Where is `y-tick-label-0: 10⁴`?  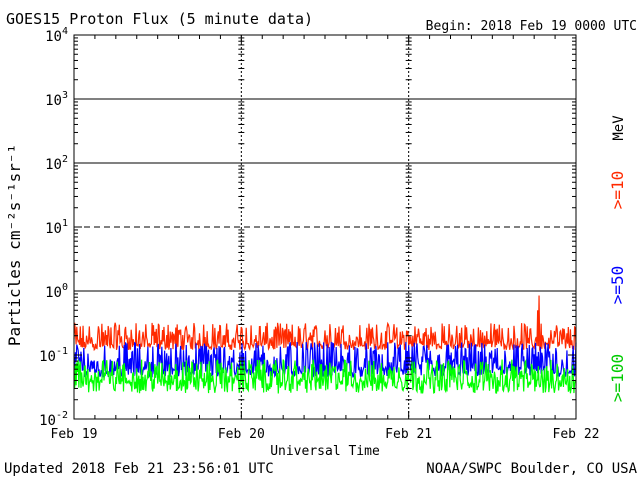
y-tick-label-0: 10⁴ is located at coordinates (56, 35).